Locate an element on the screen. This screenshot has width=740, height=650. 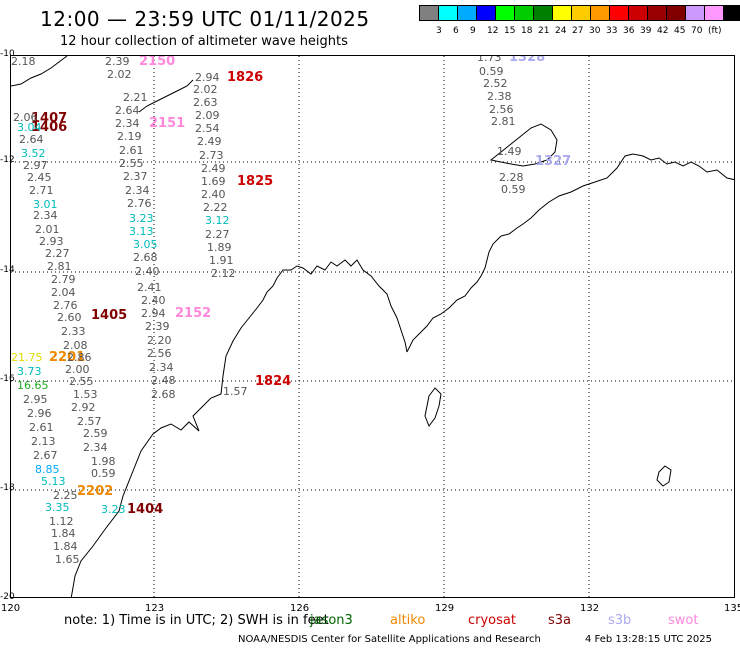
wave-height-value: 2.81 is located at coordinates (59, 266).